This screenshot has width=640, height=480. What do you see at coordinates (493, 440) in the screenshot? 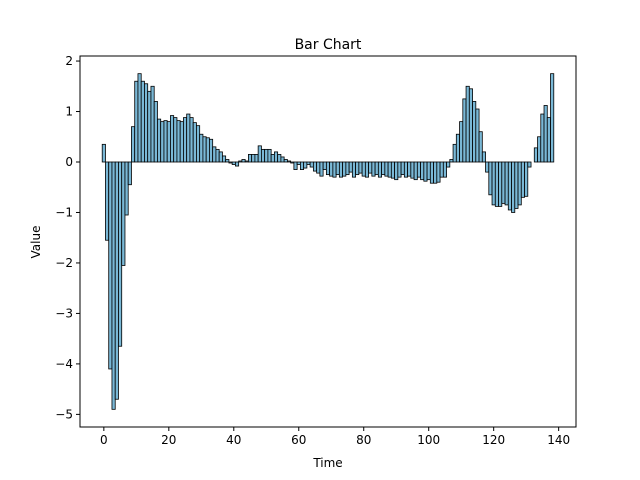
I see `x-tick-label: 120` at bounding box center [493, 440].